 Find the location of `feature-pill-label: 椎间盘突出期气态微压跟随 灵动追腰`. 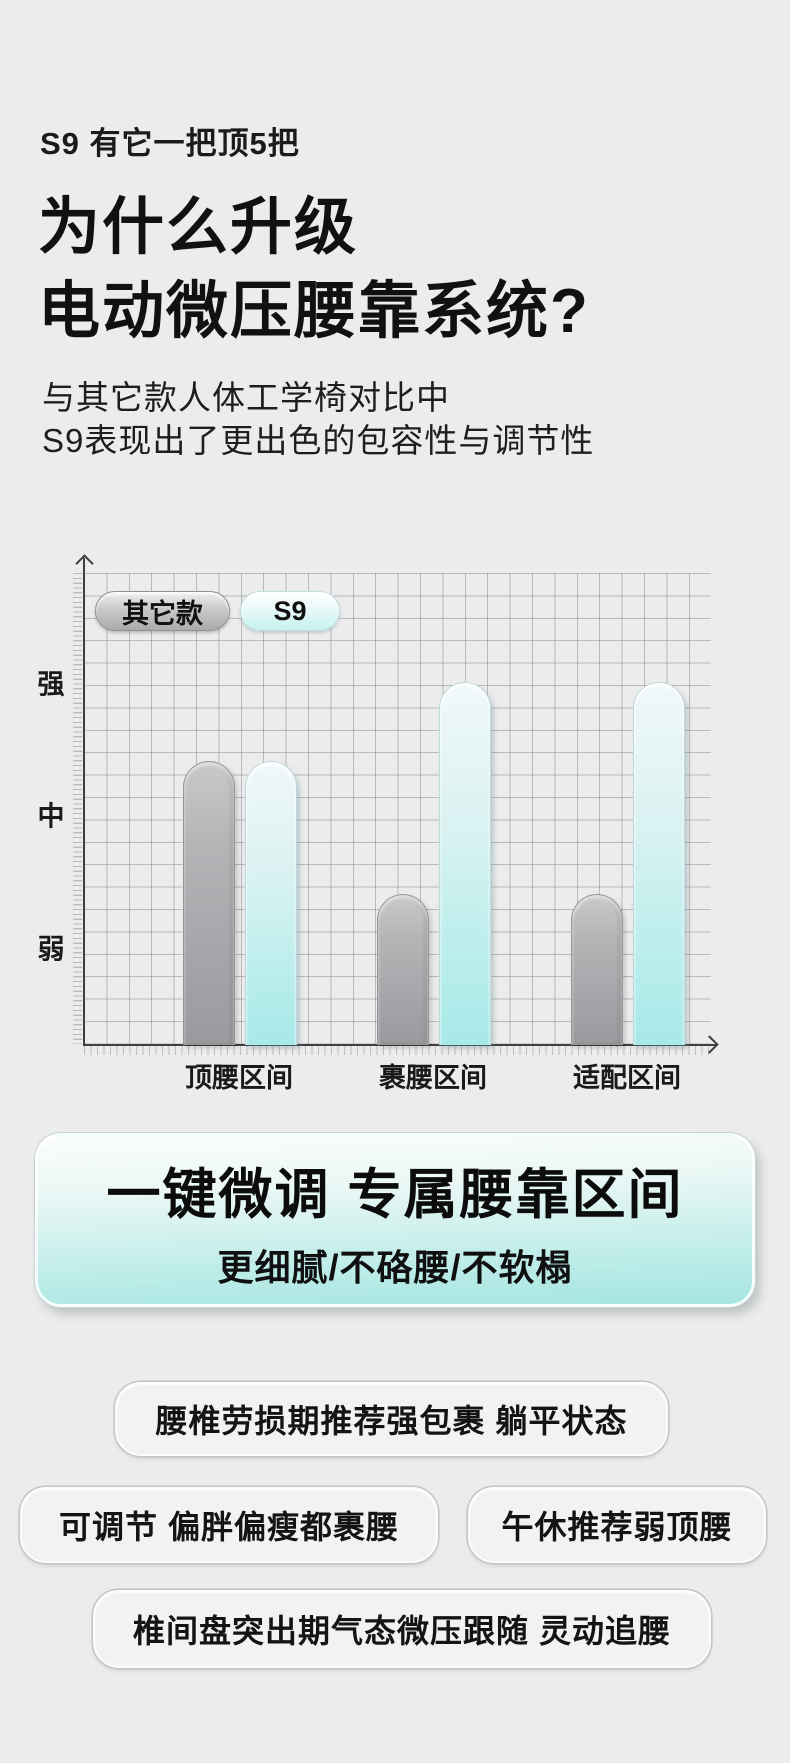

feature-pill-label: 椎间盘突出期气态微压跟随 灵动追腰 is located at coordinates (402, 1631).